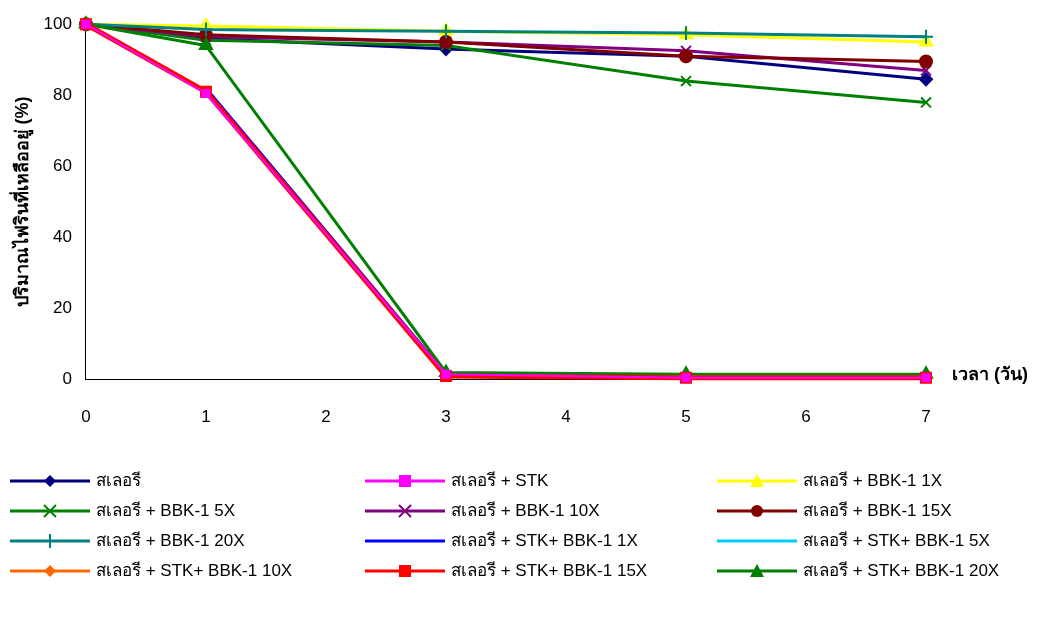 The height and width of the screenshot is (626, 1049). What do you see at coordinates (170, 541) in the screenshot?
I see `legend-label: สเลอรี + BBK-1 20X` at bounding box center [170, 541].